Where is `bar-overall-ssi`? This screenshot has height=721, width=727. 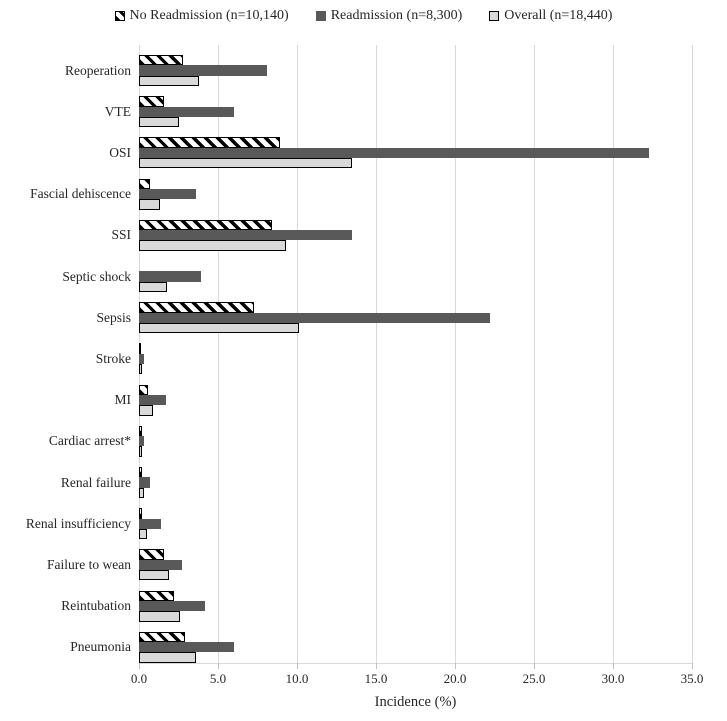 bar-overall-ssi is located at coordinates (212, 245).